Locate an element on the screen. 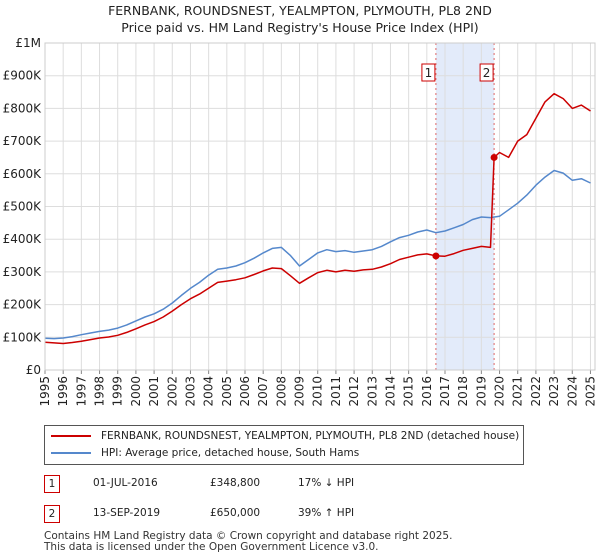 The width and height of the screenshot is (600, 560). x-tick-label: 1997 is located at coordinates (81, 391).